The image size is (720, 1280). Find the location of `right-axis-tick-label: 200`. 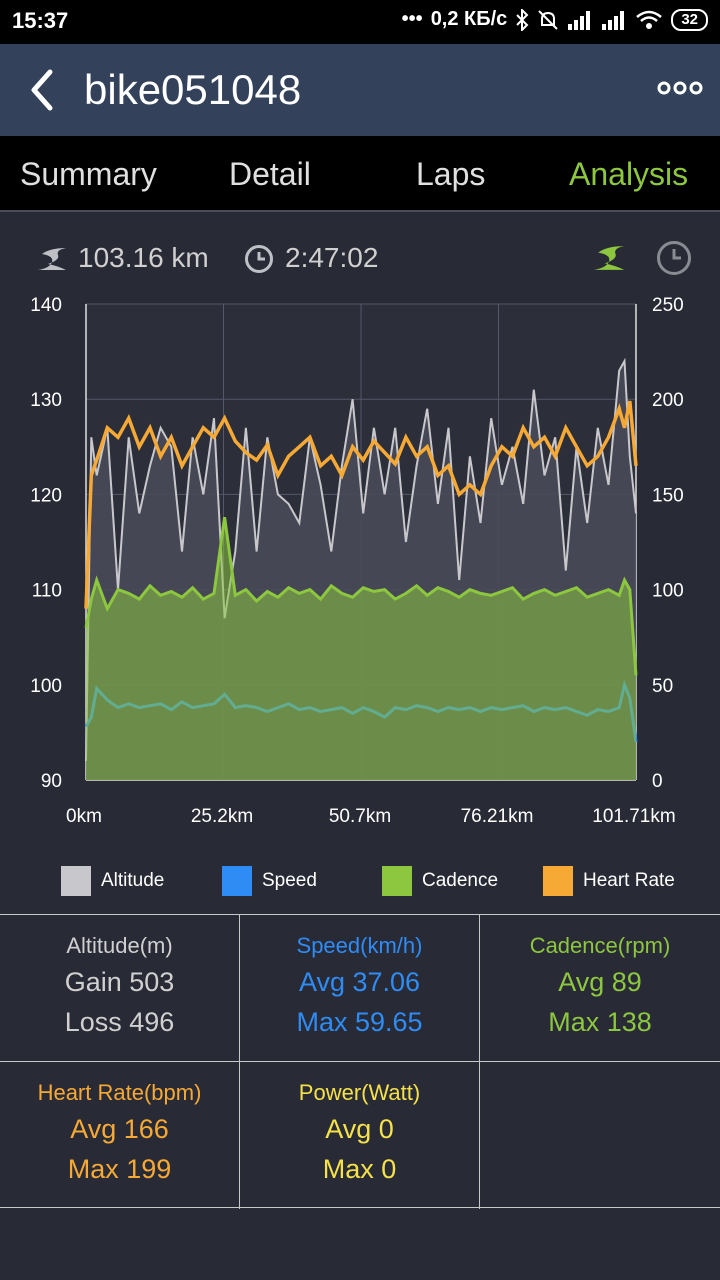

right-axis-tick-label: 200 is located at coordinates (668, 400).